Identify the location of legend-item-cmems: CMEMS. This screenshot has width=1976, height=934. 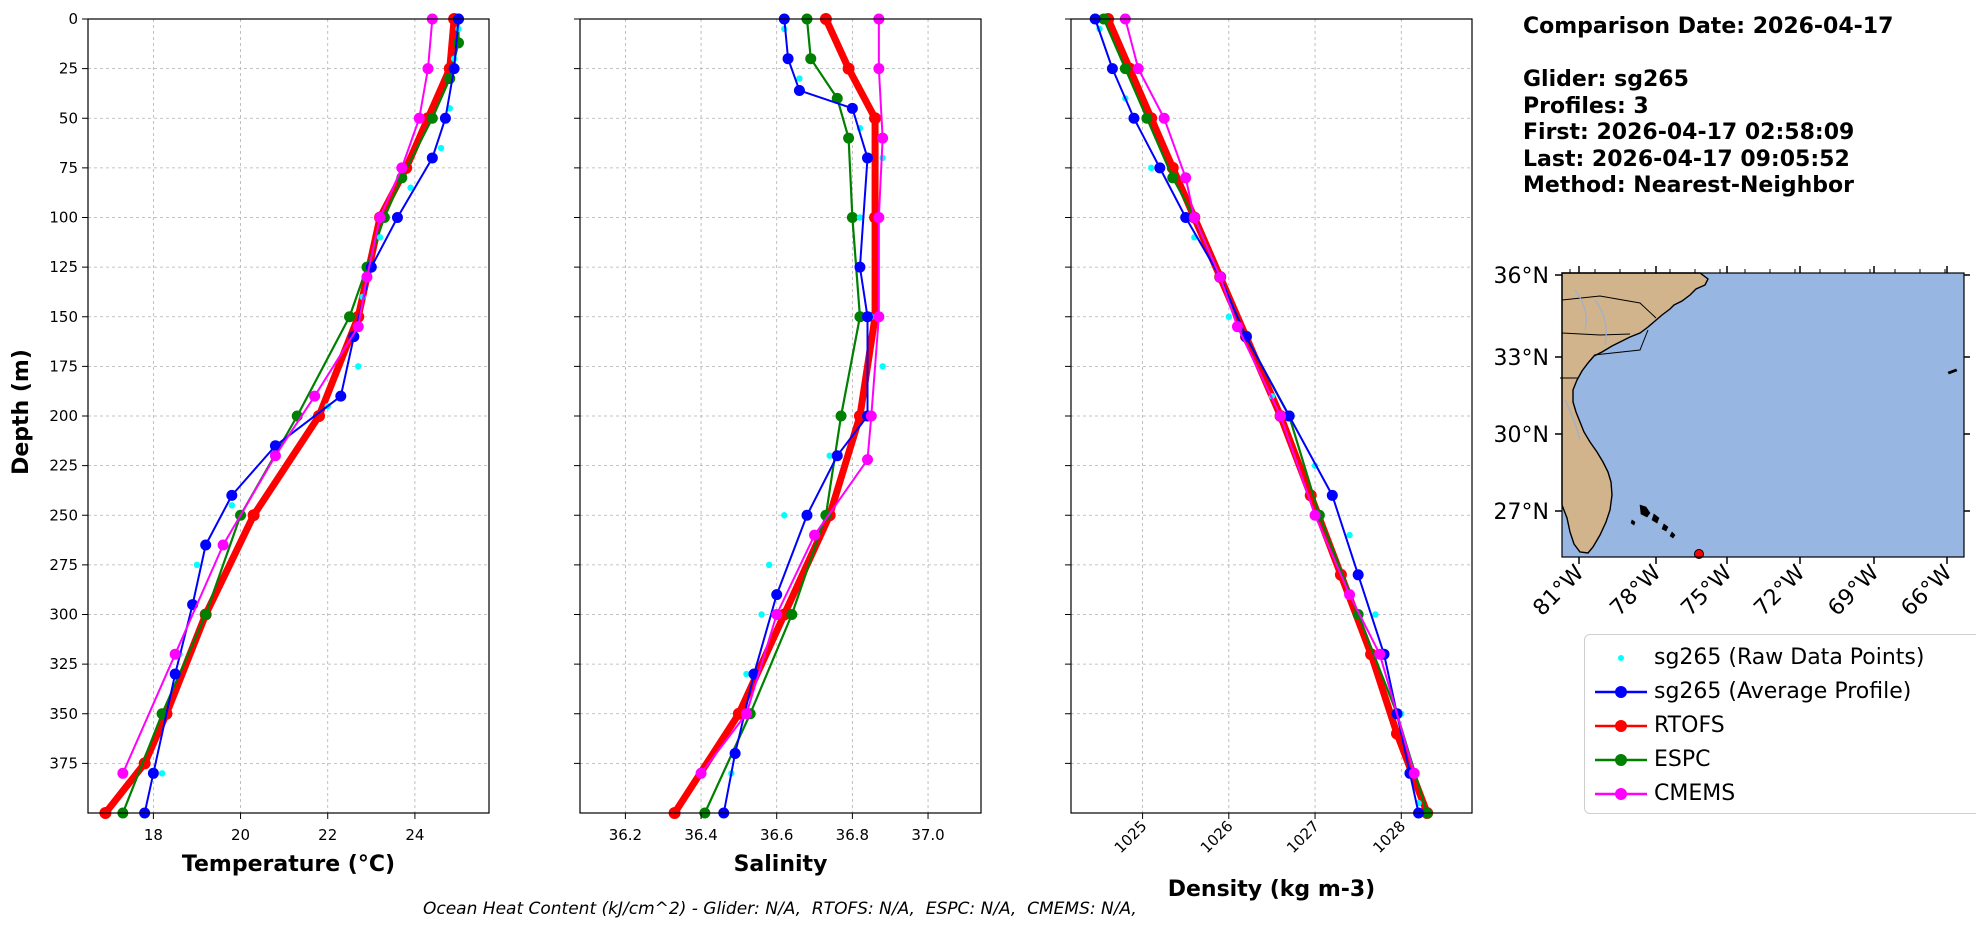
(1780, 794).